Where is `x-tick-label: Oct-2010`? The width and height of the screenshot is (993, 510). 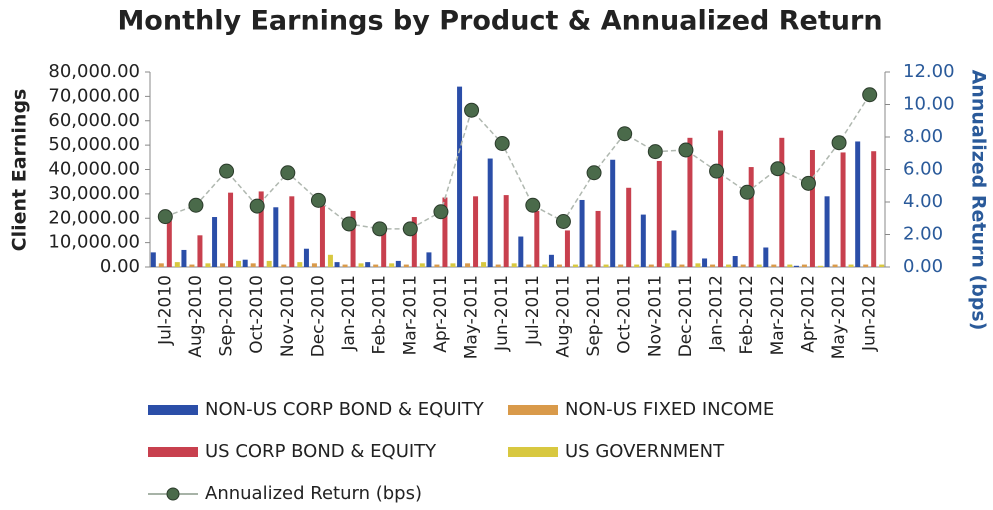
x-tick-label: Oct-2010 is located at coordinates (257, 314).